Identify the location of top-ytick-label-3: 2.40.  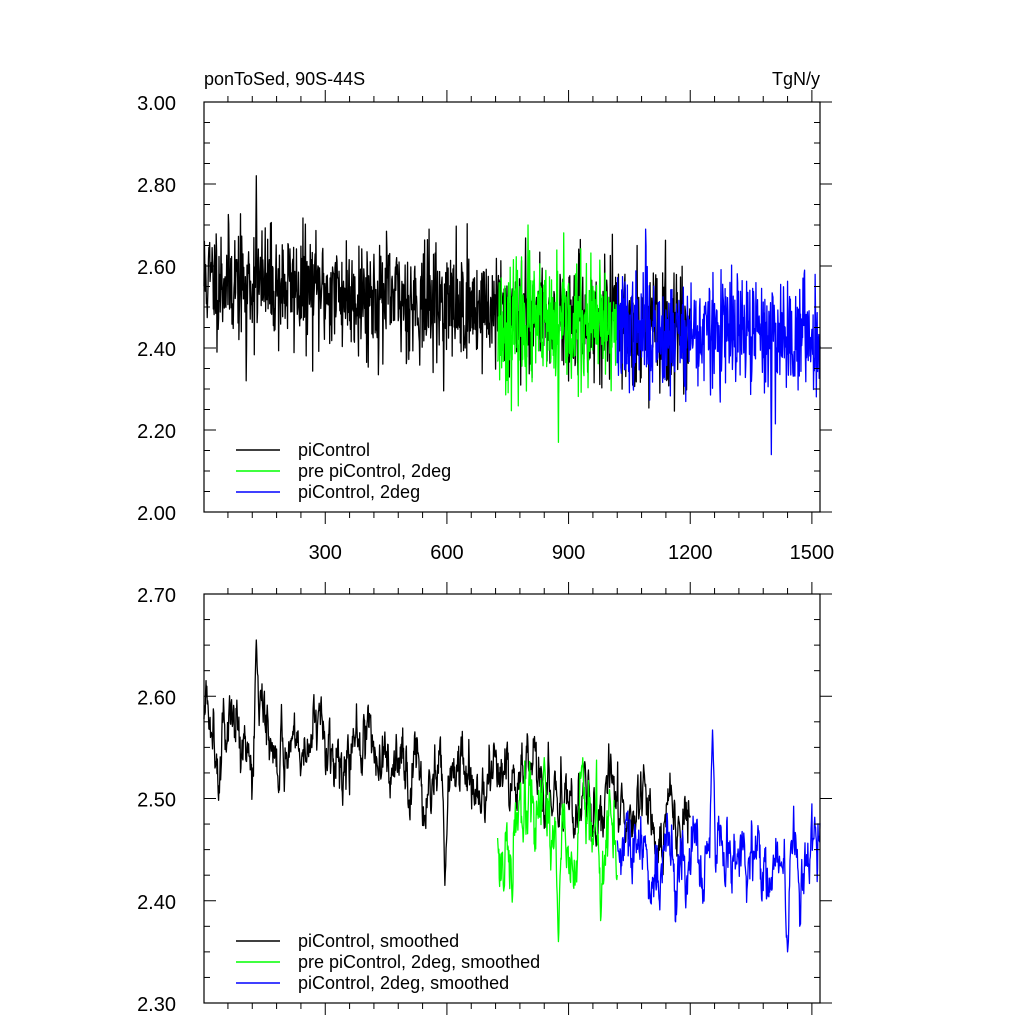
(156, 350).